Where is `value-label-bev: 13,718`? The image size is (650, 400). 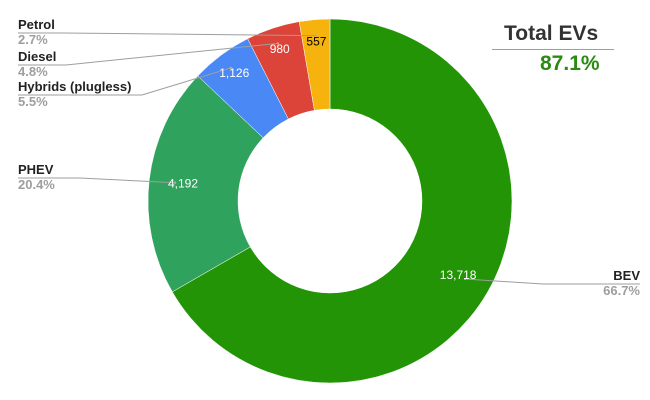
value-label-bev: 13,718 is located at coordinates (458, 275).